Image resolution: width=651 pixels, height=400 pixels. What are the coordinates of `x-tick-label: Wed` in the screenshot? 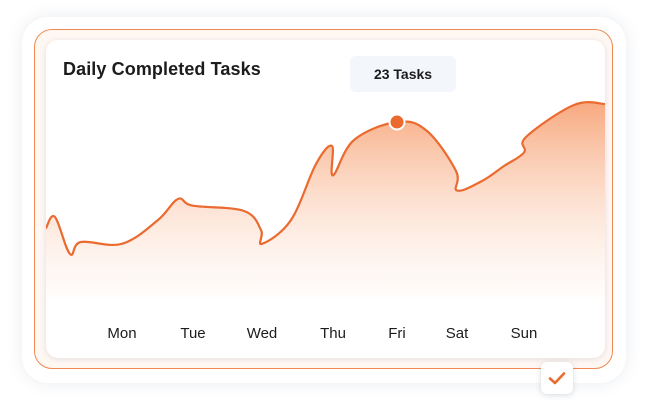 It's located at (262, 333).